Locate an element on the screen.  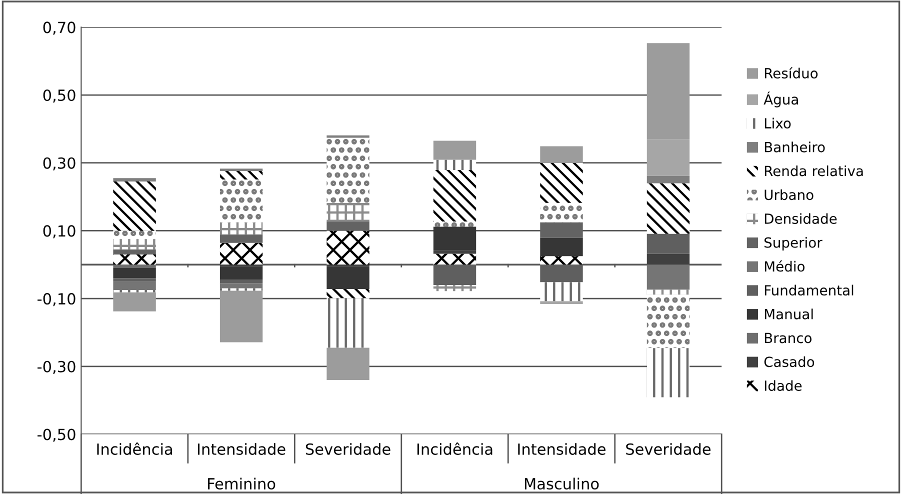
y-tick-label: 0,70 is located at coordinates (59, 28).